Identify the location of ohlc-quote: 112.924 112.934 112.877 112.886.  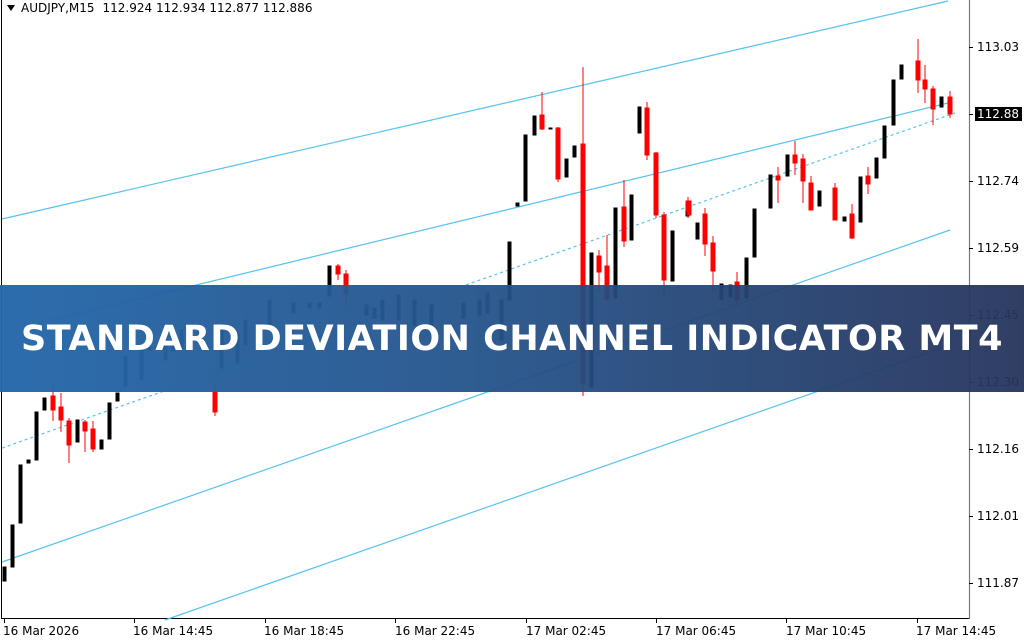
(207, 8).